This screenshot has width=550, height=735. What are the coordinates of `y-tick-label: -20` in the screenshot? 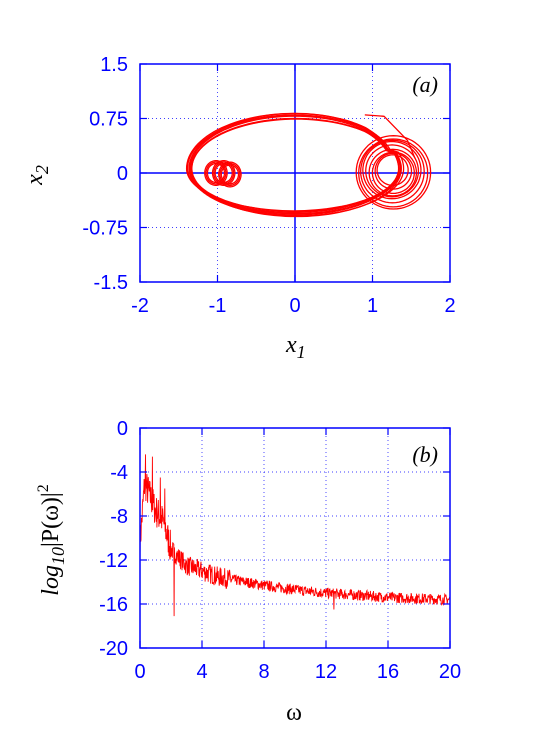 It's located at (113, 649).